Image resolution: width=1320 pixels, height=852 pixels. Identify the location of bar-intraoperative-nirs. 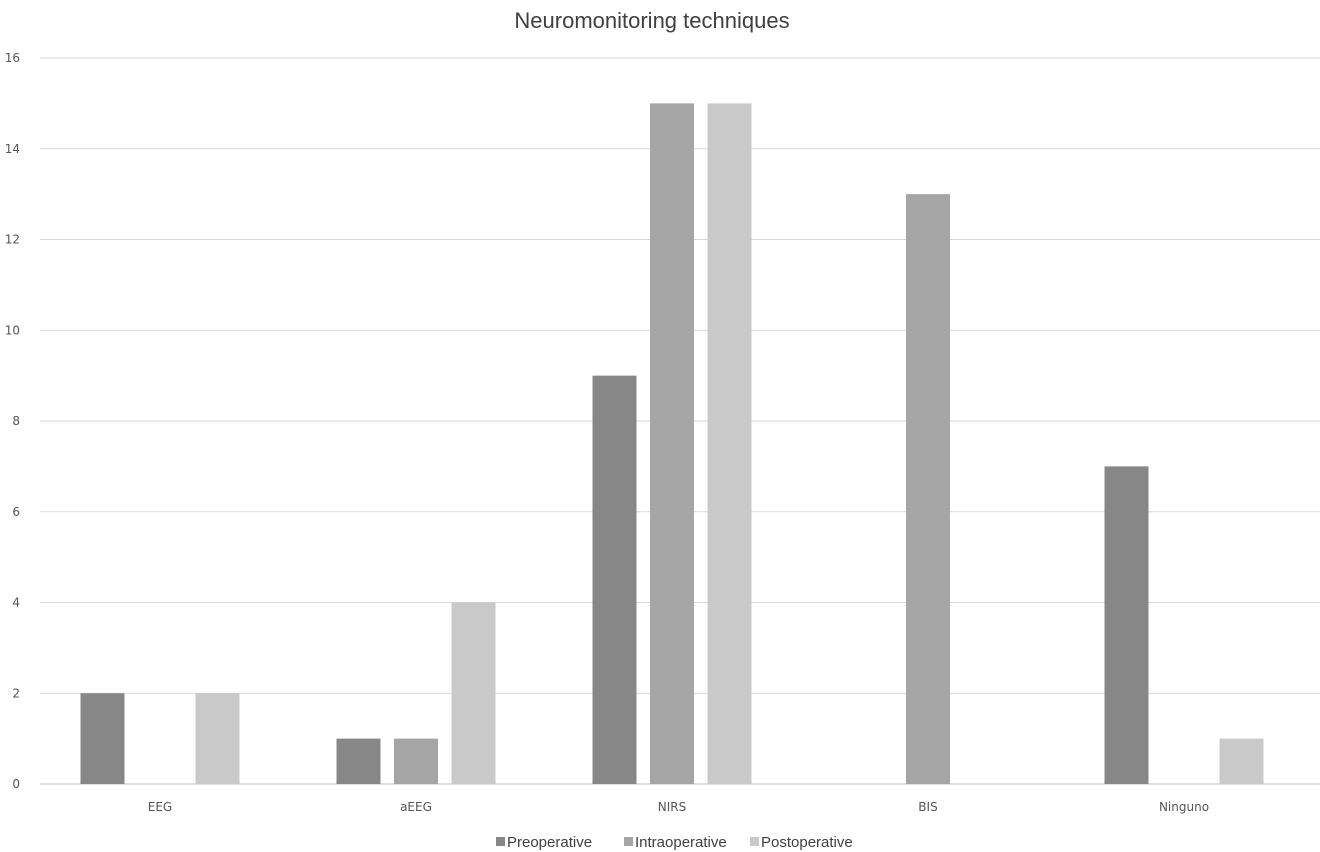
(672, 443).